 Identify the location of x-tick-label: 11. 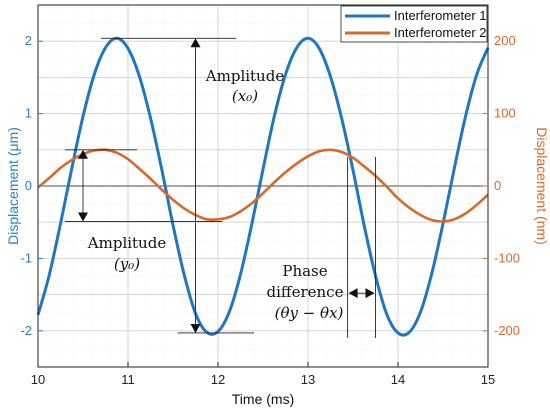
(128, 379).